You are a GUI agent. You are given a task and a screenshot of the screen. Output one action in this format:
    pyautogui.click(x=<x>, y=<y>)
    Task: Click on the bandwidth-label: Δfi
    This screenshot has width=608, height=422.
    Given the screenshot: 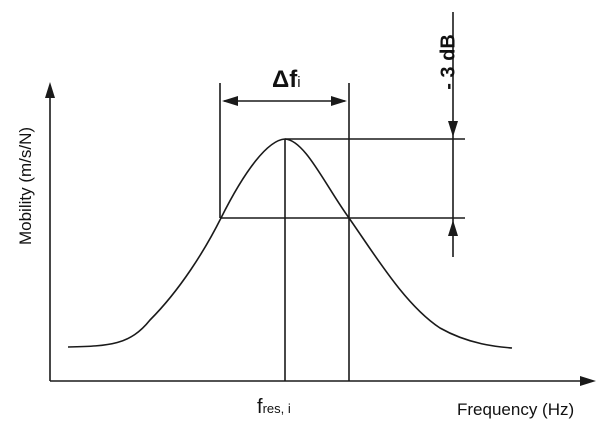 What is the action you would take?
    pyautogui.click(x=286, y=80)
    